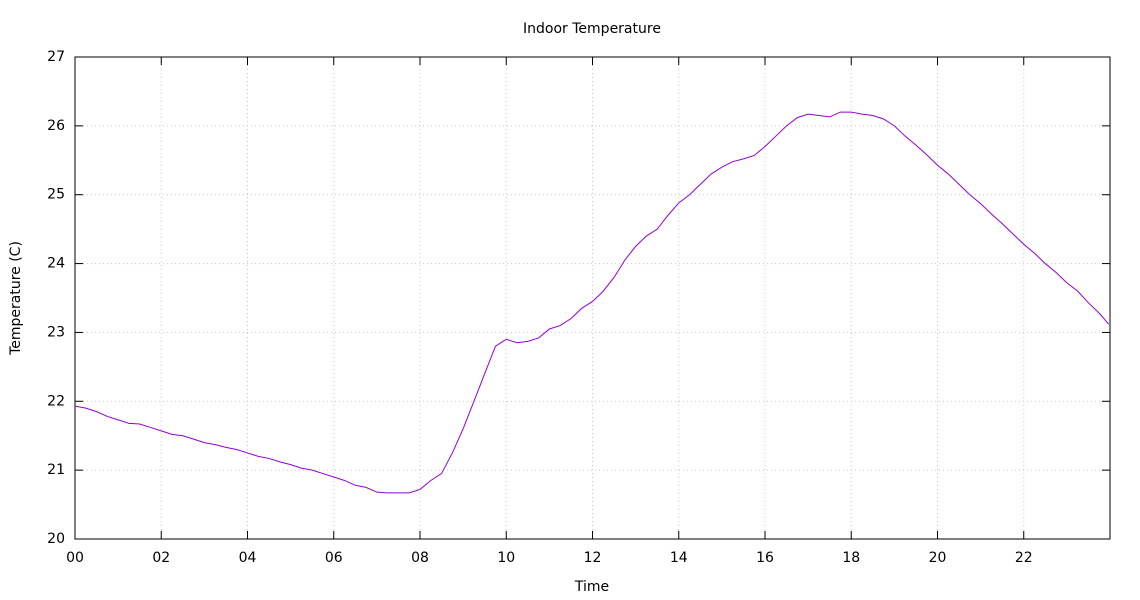  I want to click on y-tick-label: 25, so click(56, 195).